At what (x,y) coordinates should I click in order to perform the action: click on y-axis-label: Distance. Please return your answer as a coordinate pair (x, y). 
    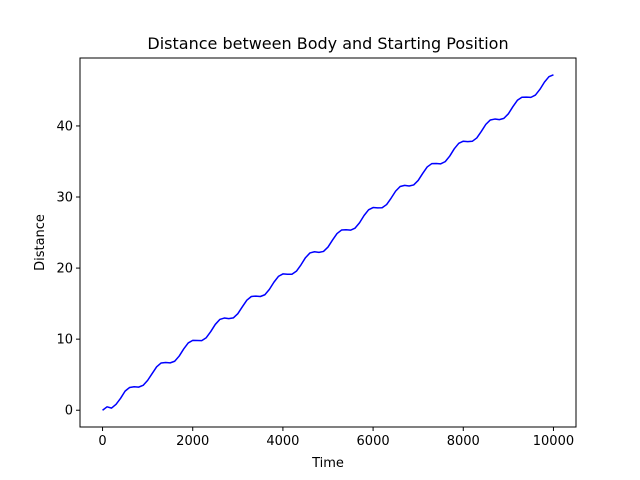
    Looking at the image, I should click on (40, 242).